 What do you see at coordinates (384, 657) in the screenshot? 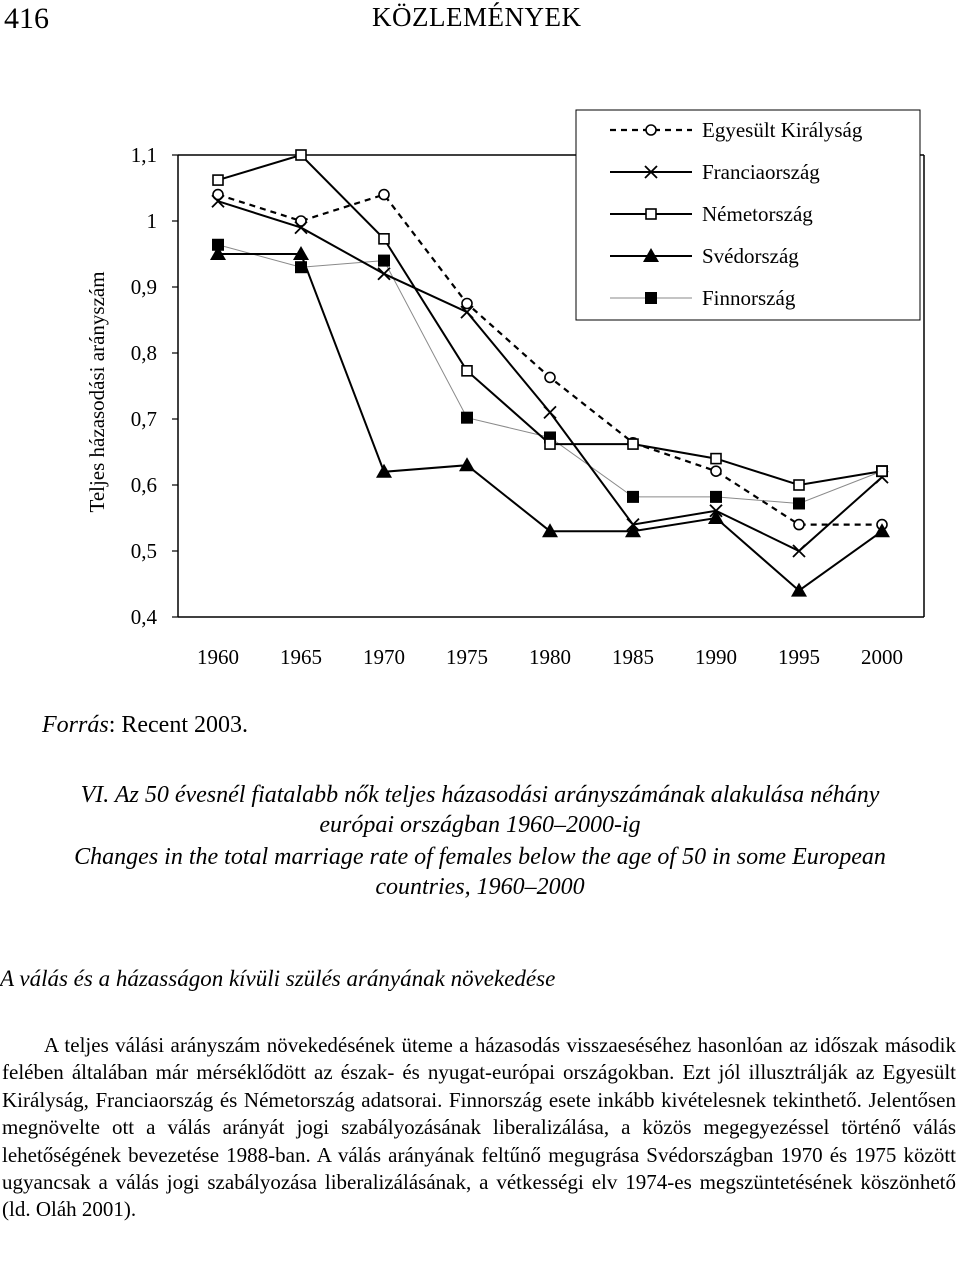
I see `x-tick-label: 1970` at bounding box center [384, 657].